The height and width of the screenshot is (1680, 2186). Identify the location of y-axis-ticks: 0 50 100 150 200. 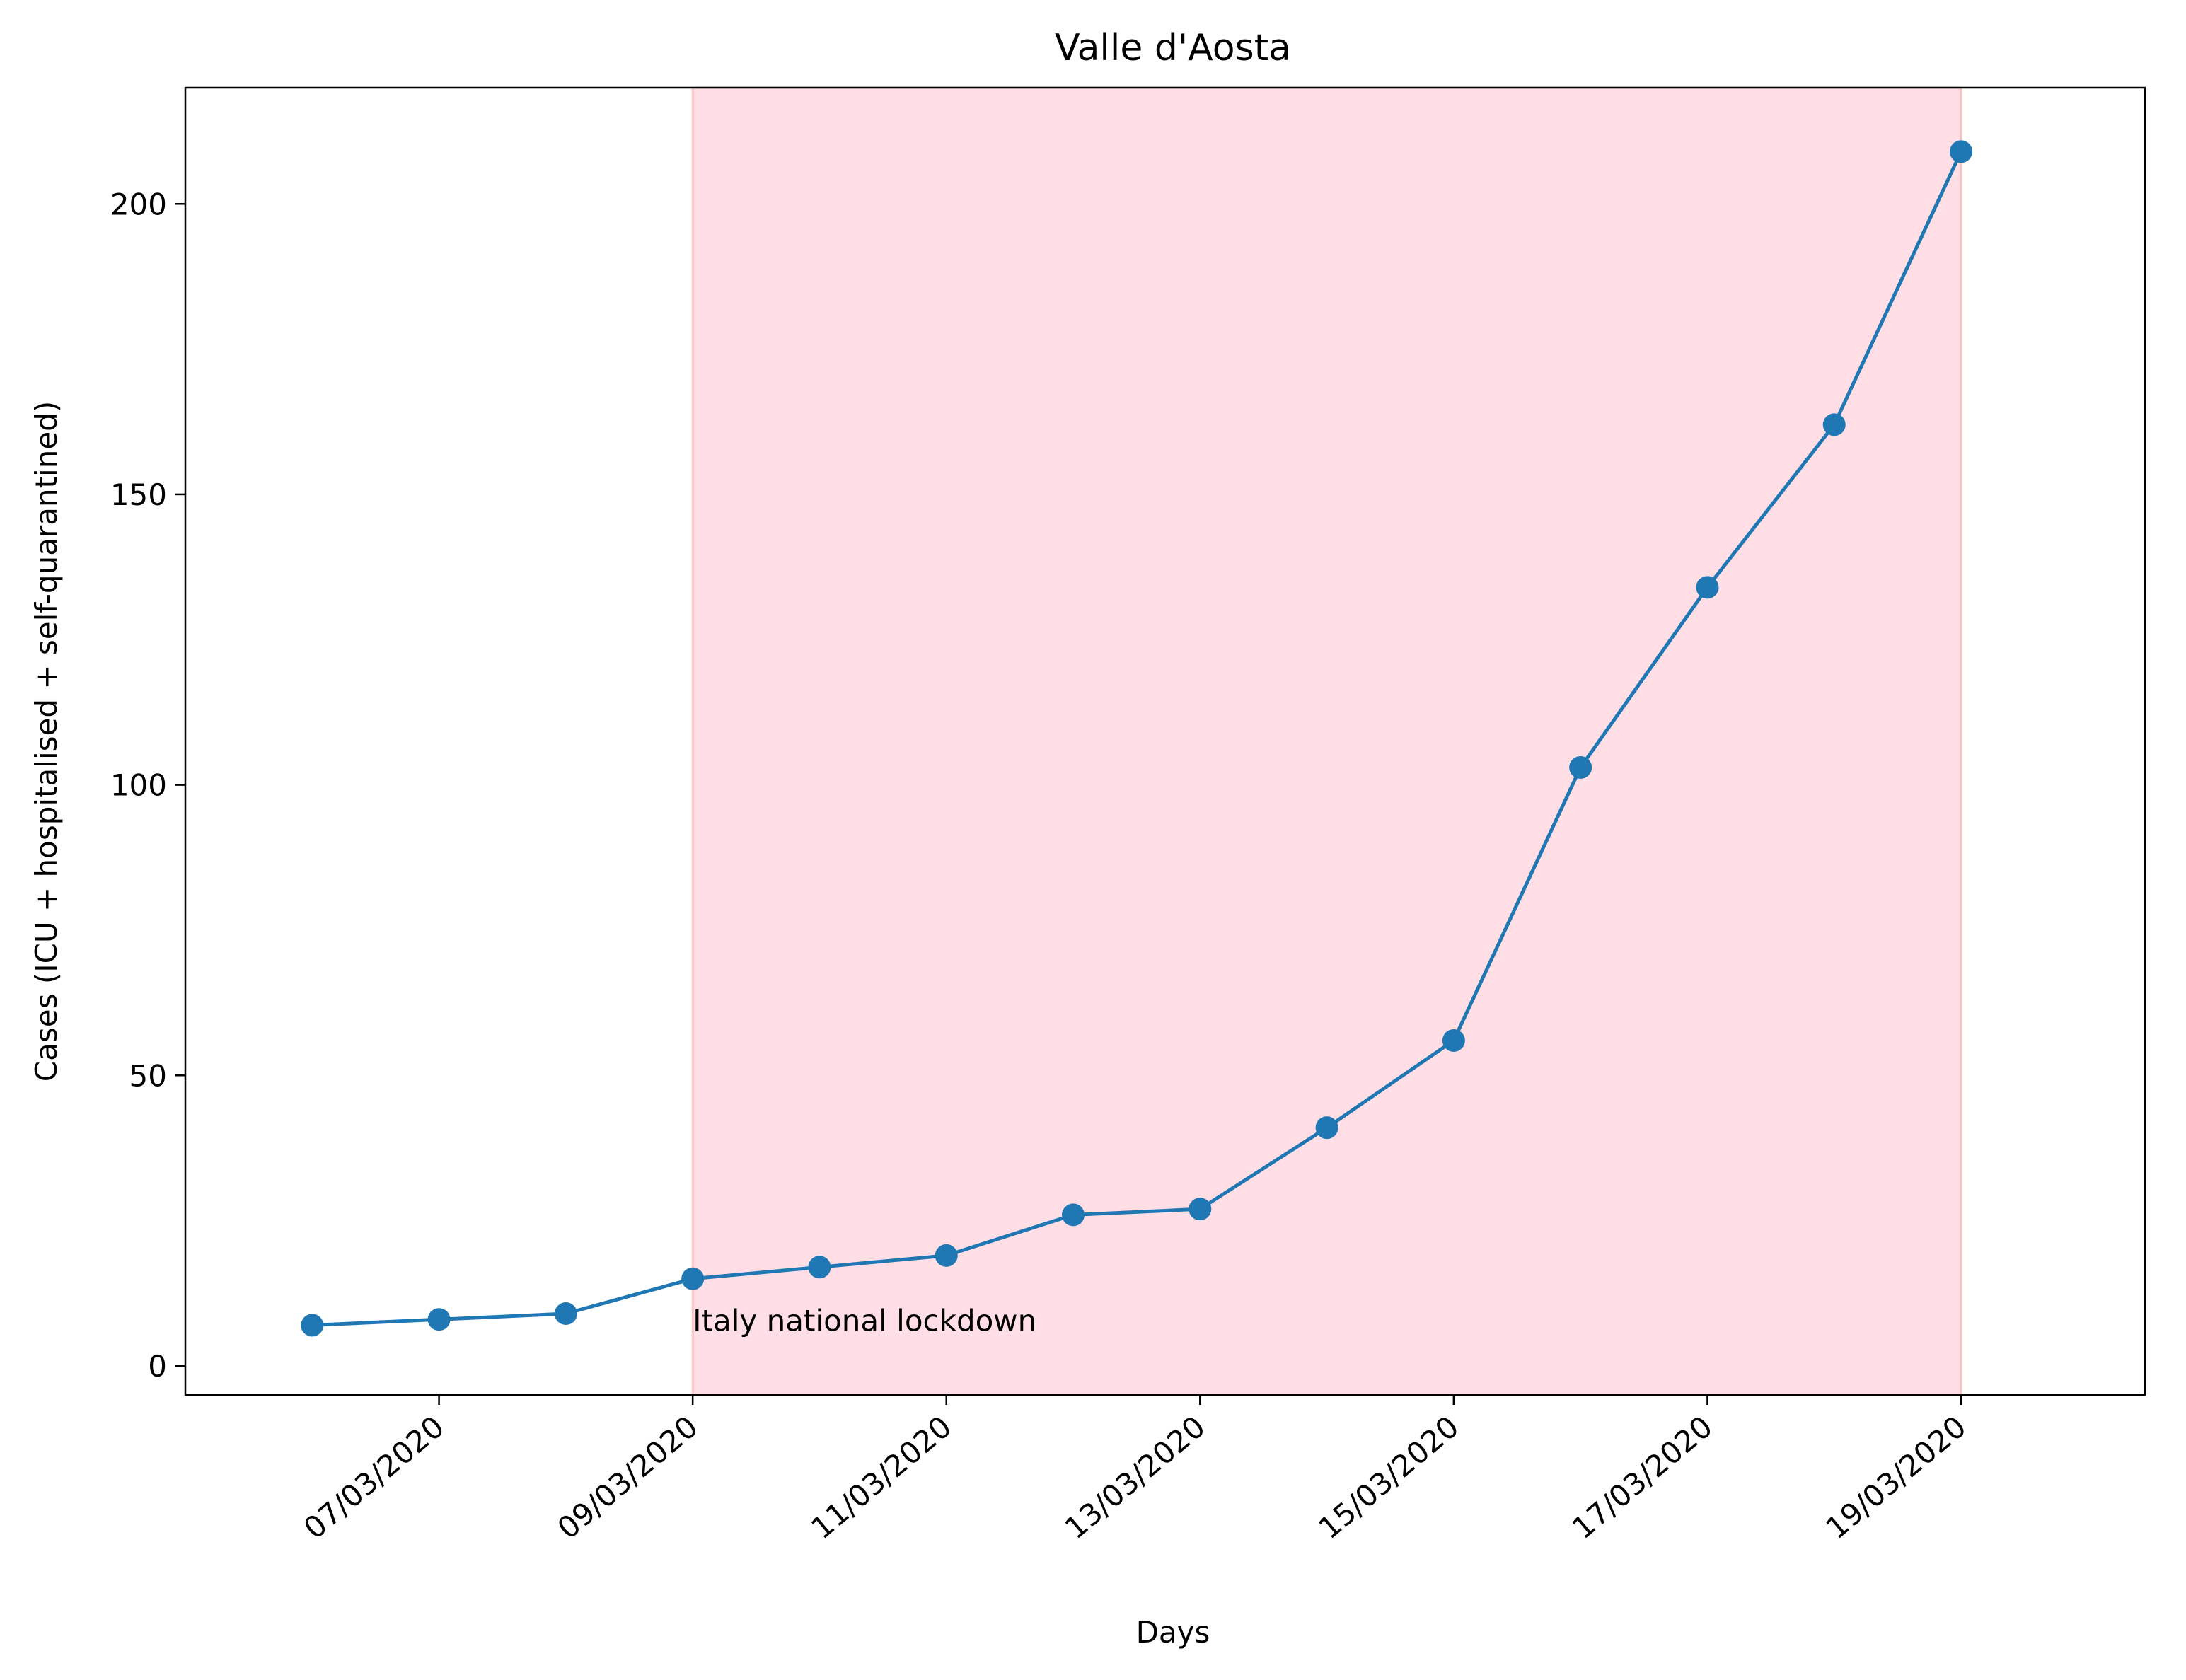
(147, 785).